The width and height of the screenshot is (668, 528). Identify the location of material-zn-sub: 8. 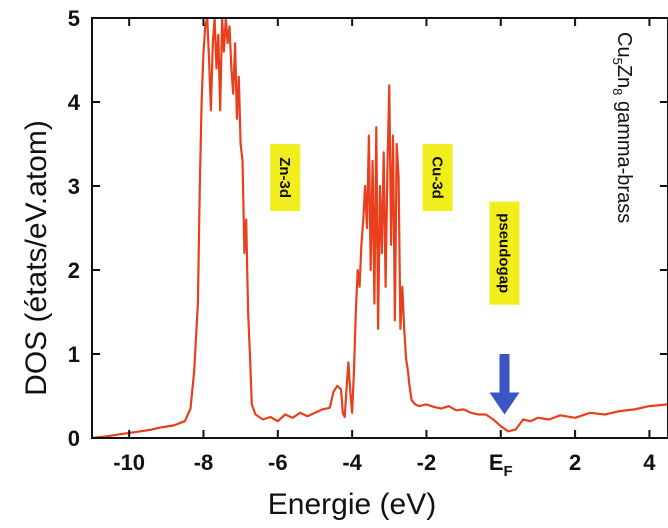
(617, 91).